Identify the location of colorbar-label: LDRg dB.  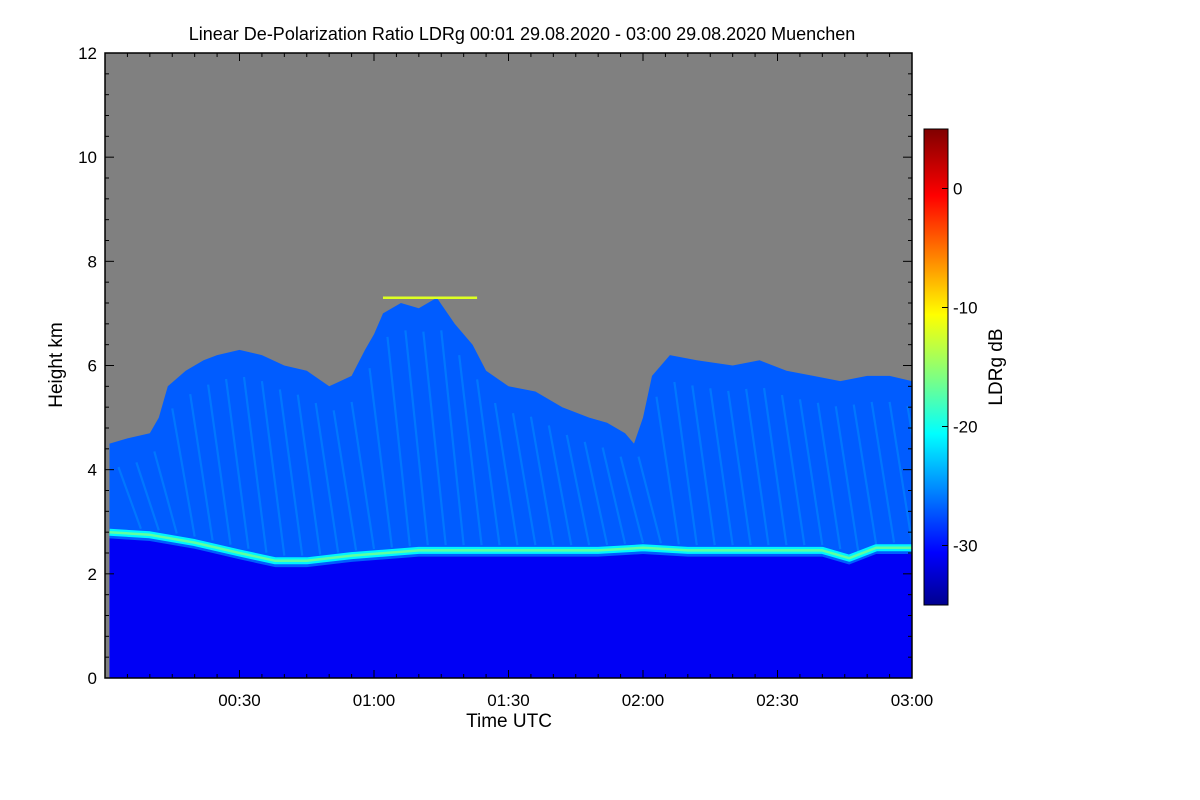
(996, 366).